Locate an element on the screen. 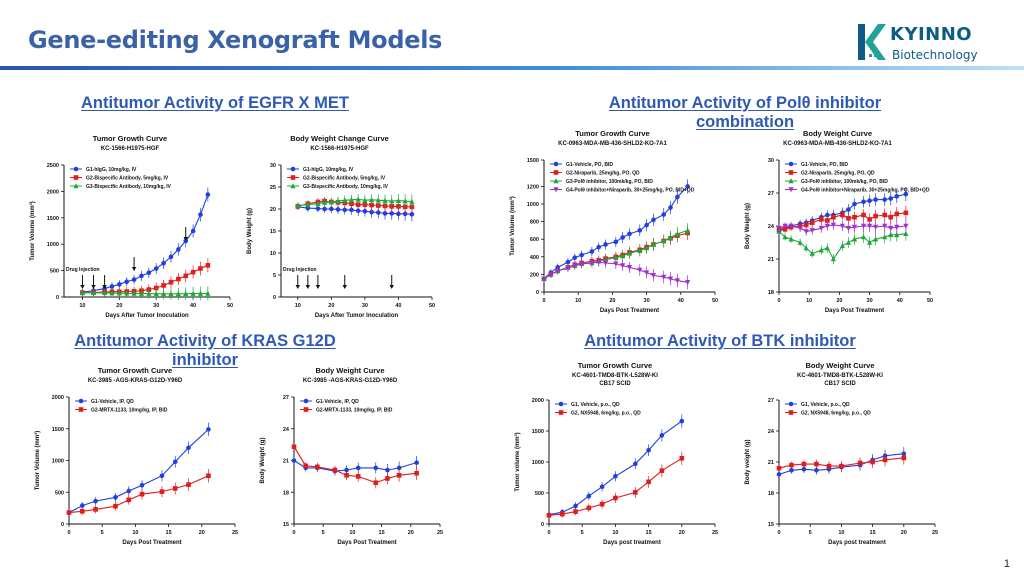 This screenshot has width=1024, height=576. x-axis-label: Days Post Treatment is located at coordinates (366, 543).